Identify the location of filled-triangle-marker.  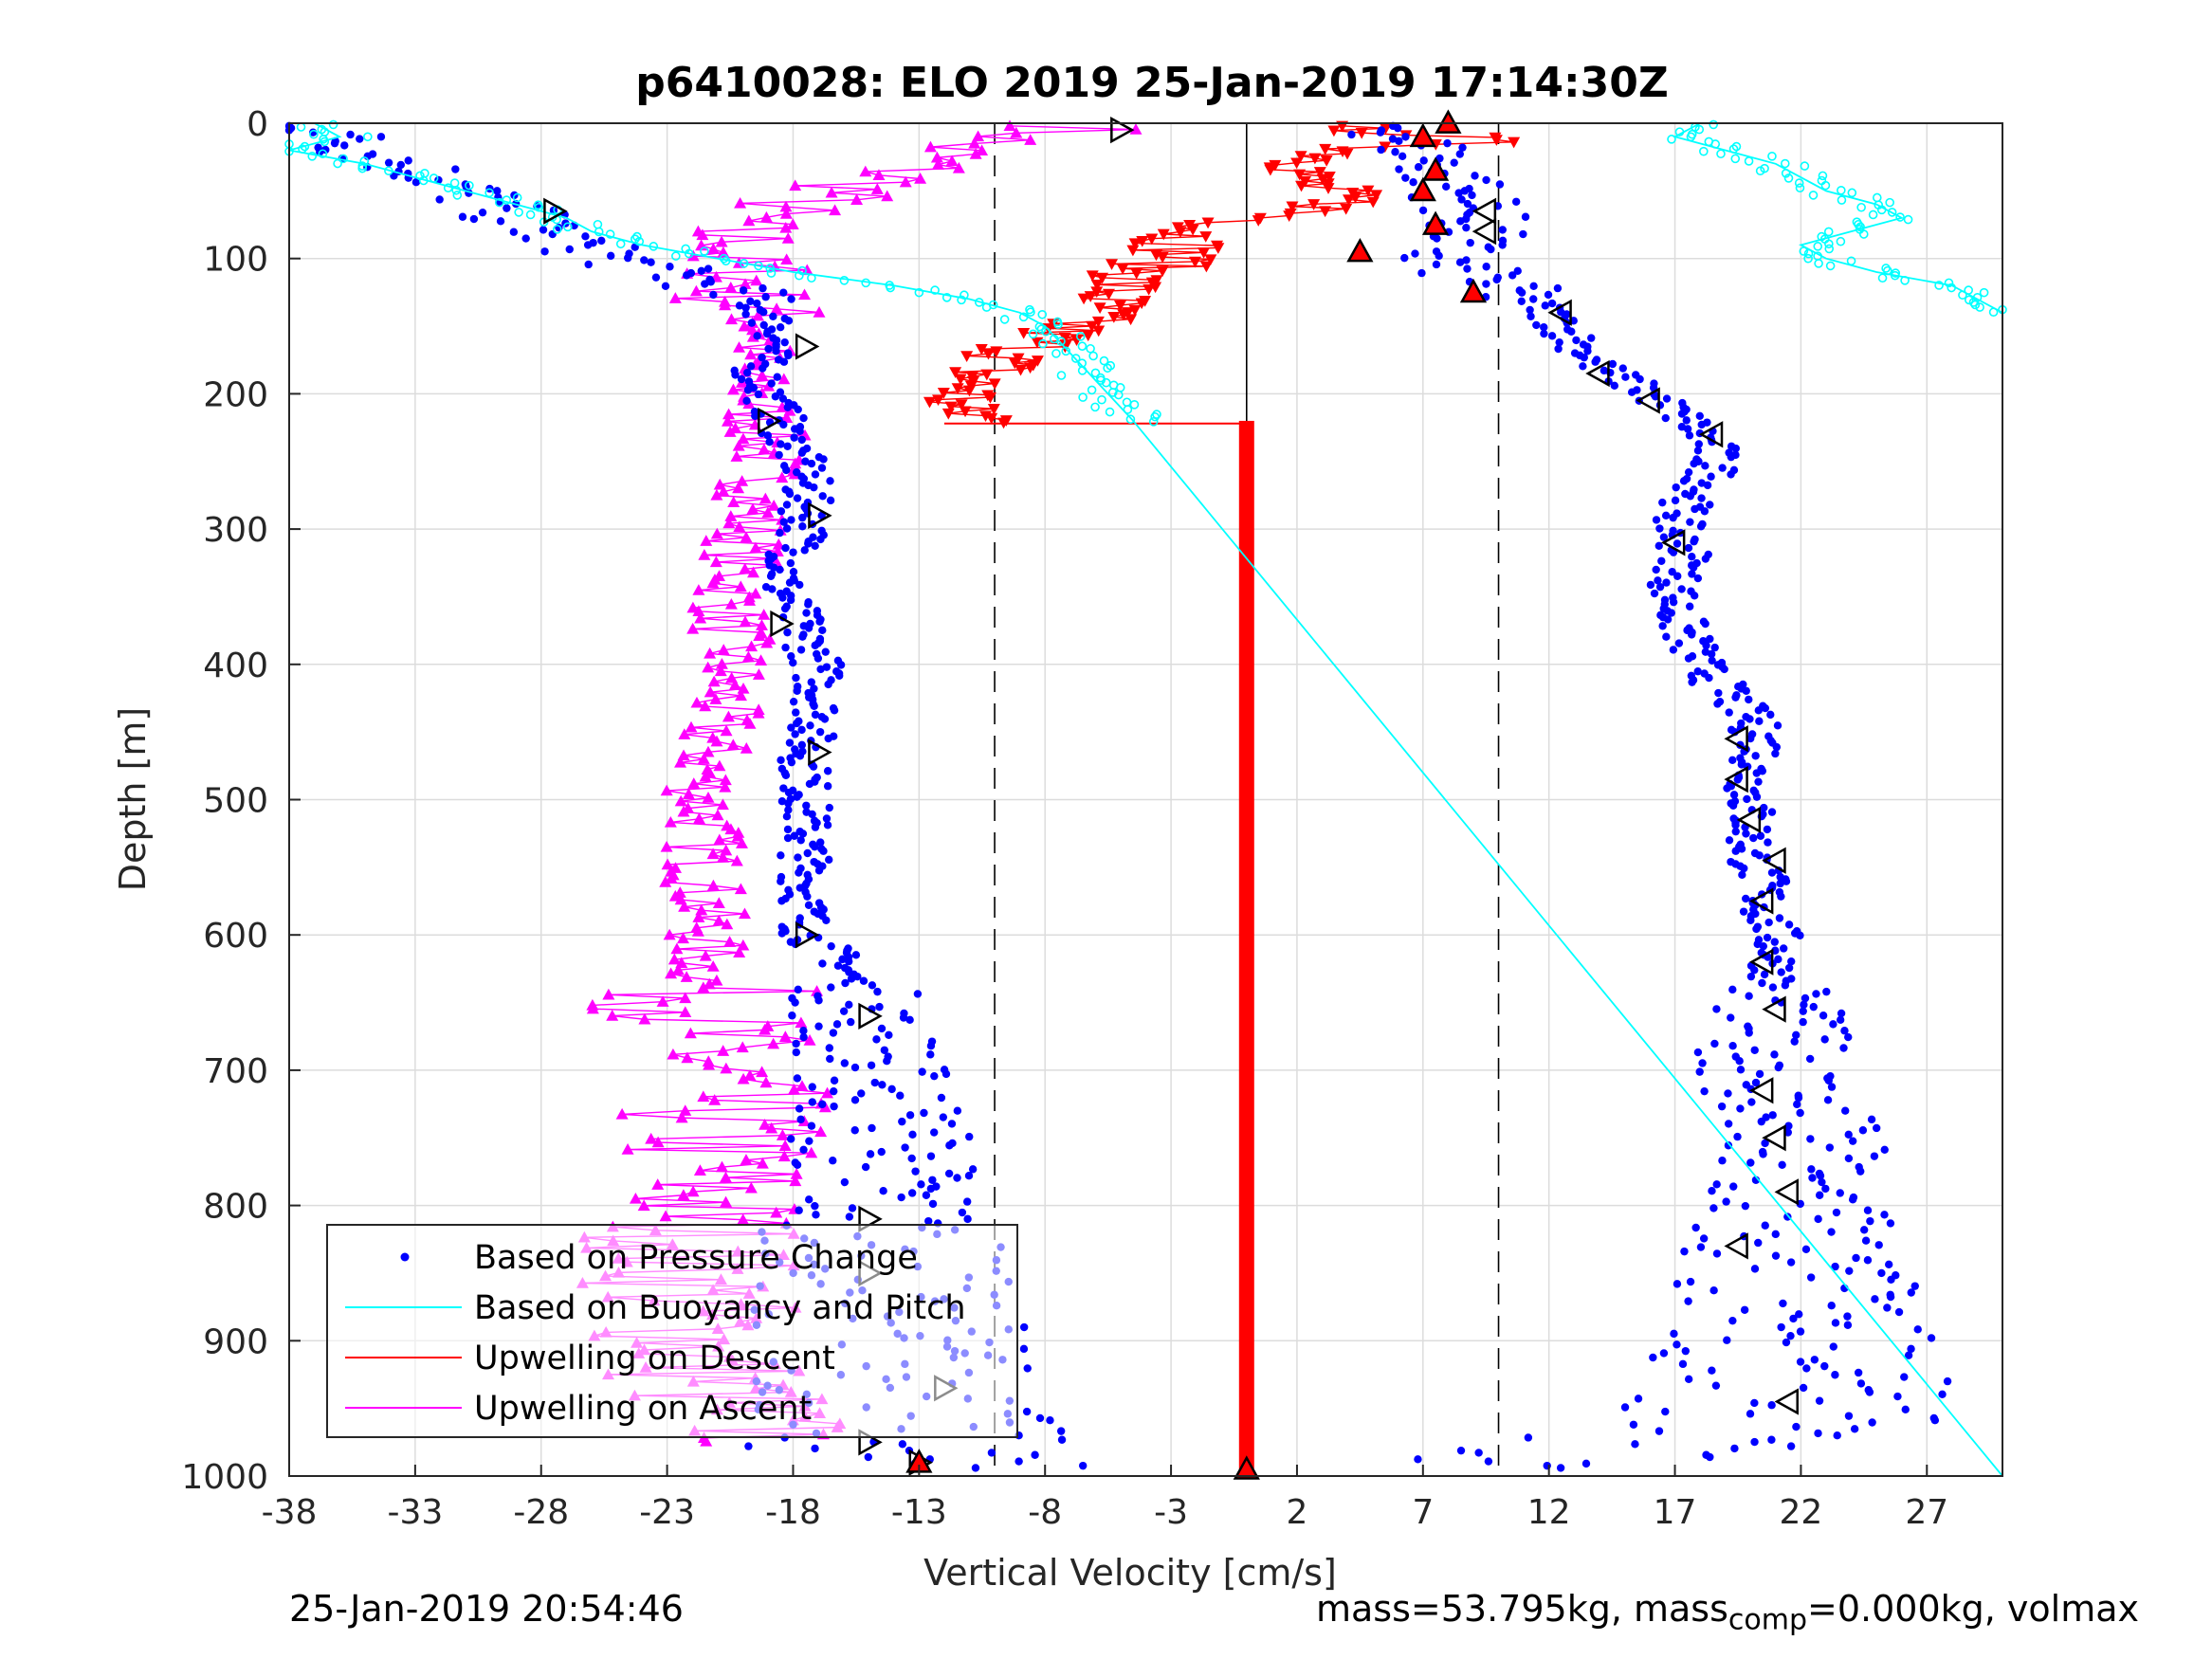
(1473, 290).